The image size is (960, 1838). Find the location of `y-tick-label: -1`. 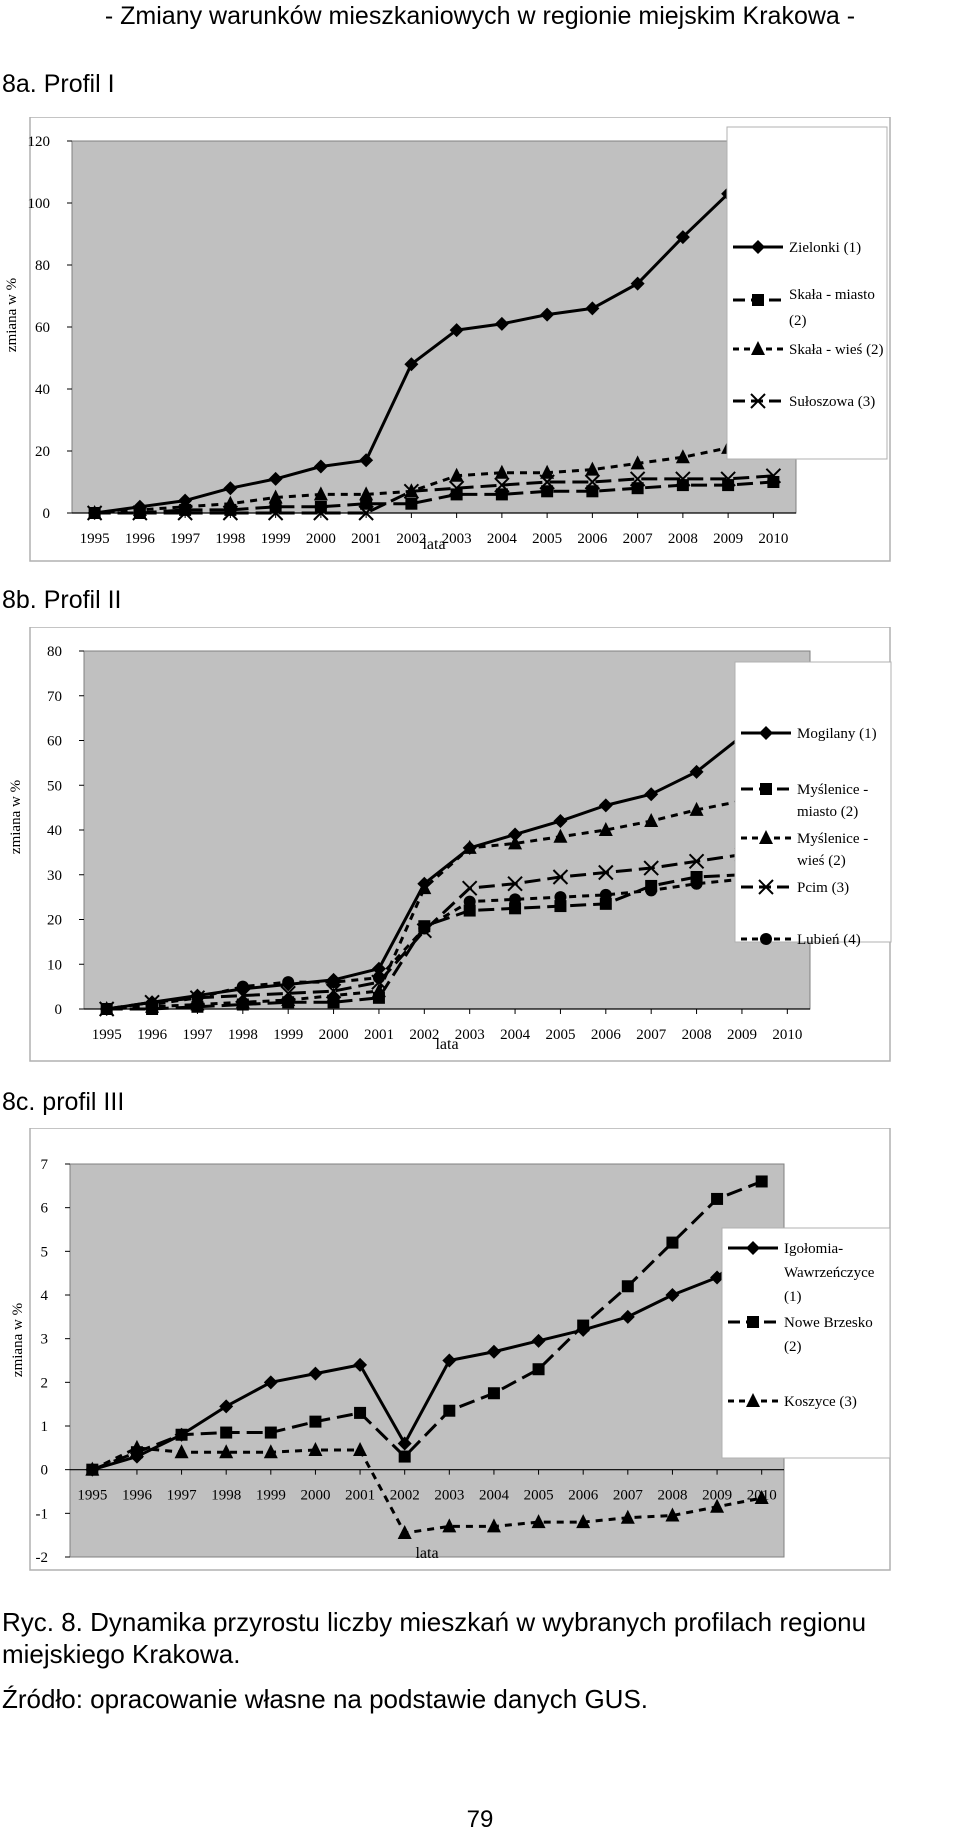

y-tick-label: -1 is located at coordinates (42, 1514).